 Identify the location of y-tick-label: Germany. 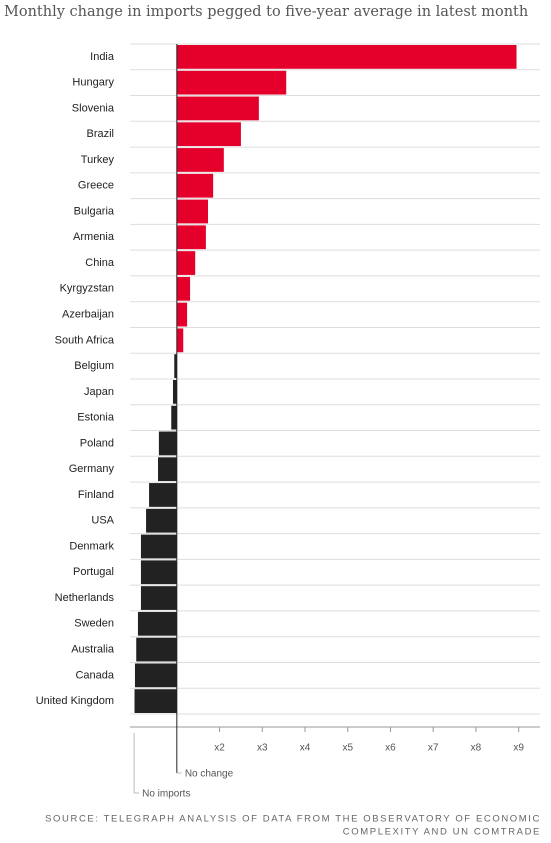
(92, 469).